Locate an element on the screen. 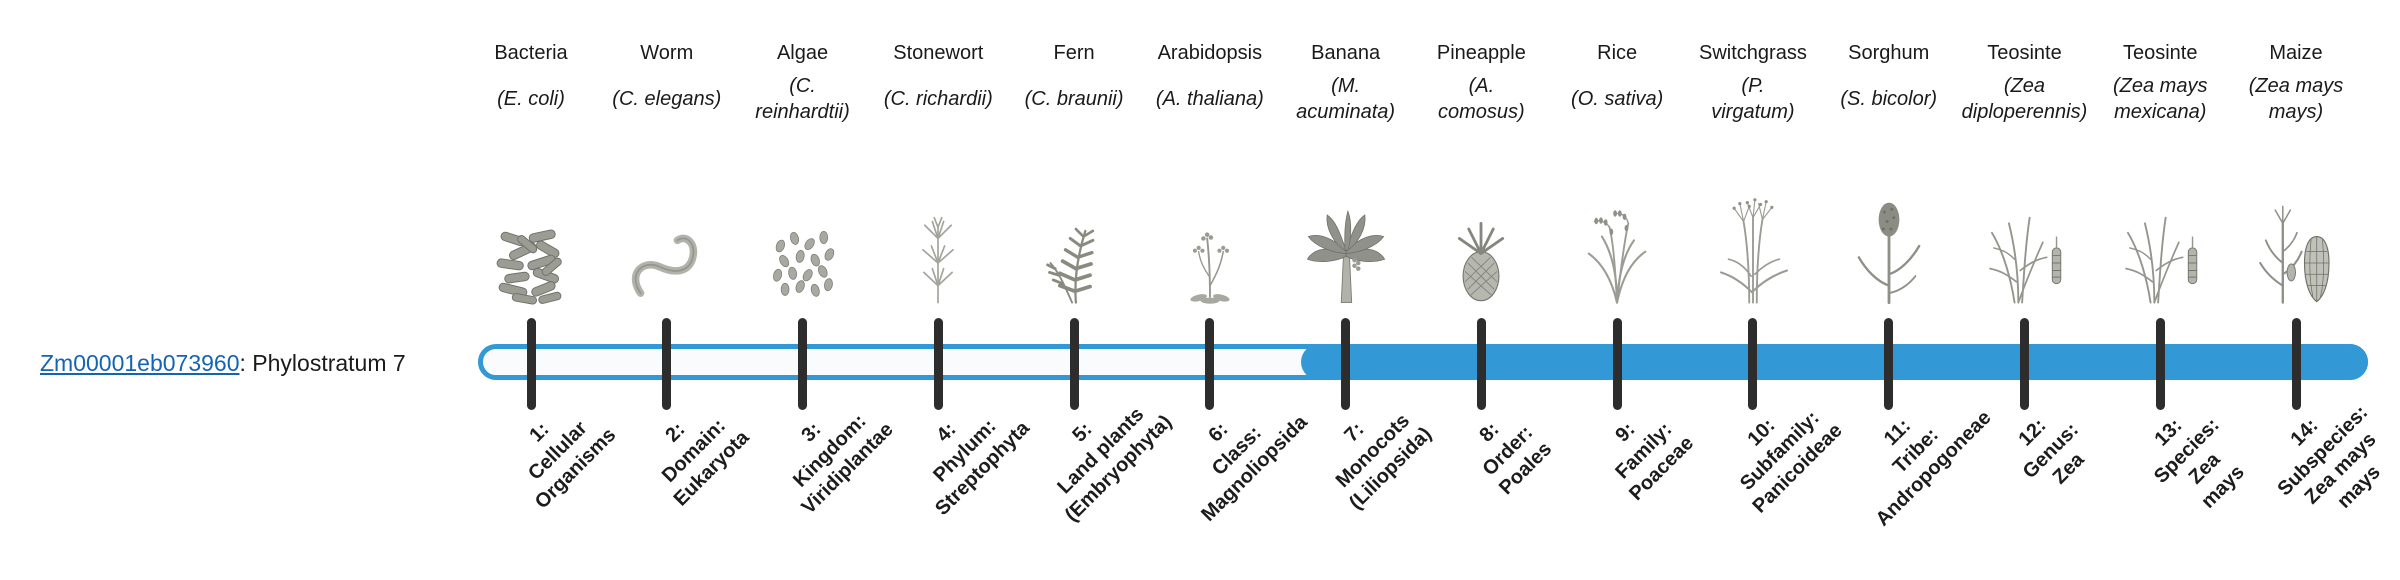  organism-column: Teosinte (Zea mays mexicana) is located at coordinates (2160, 176).